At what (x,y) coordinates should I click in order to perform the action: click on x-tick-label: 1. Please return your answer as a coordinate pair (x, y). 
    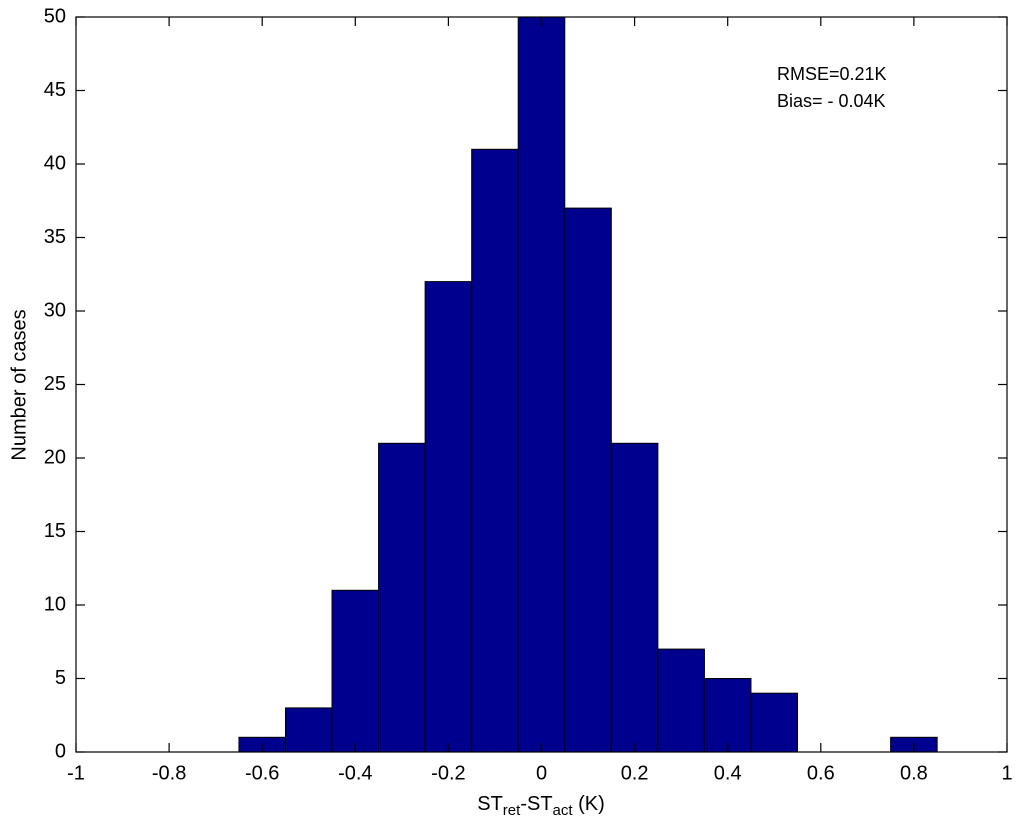
    Looking at the image, I should click on (1006, 773).